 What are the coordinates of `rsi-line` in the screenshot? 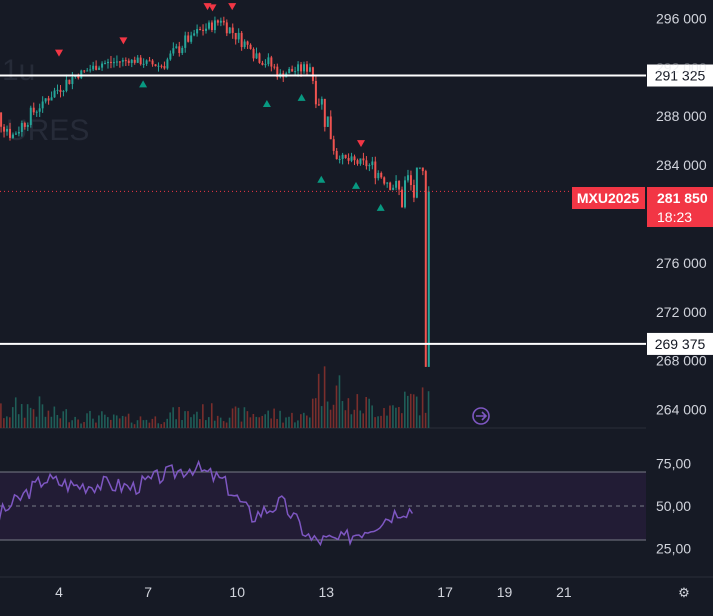 It's located at (207, 503).